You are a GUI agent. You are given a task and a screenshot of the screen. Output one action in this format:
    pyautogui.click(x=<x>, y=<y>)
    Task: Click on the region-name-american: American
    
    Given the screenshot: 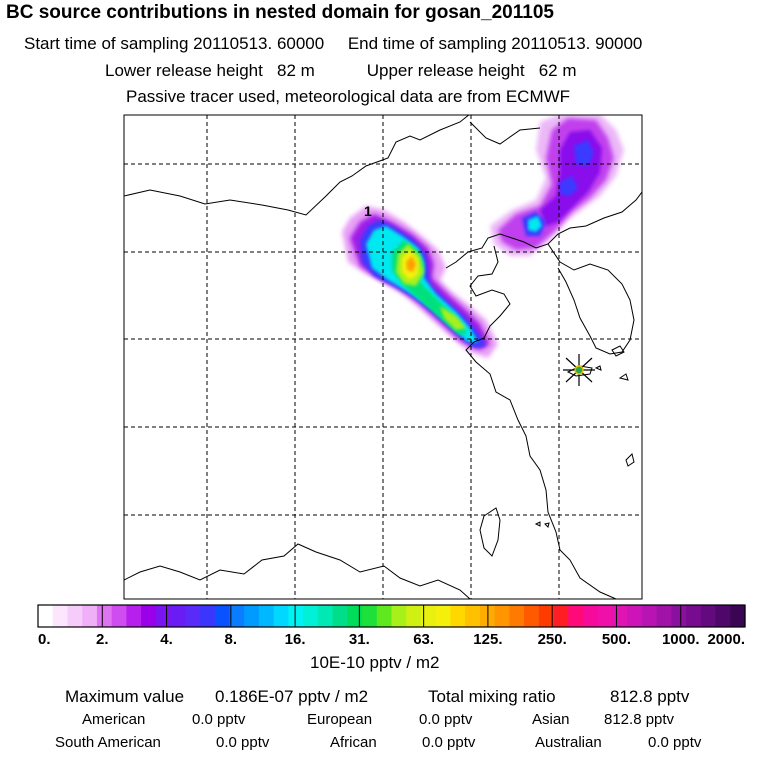 What is the action you would take?
    pyautogui.click(x=114, y=719)
    